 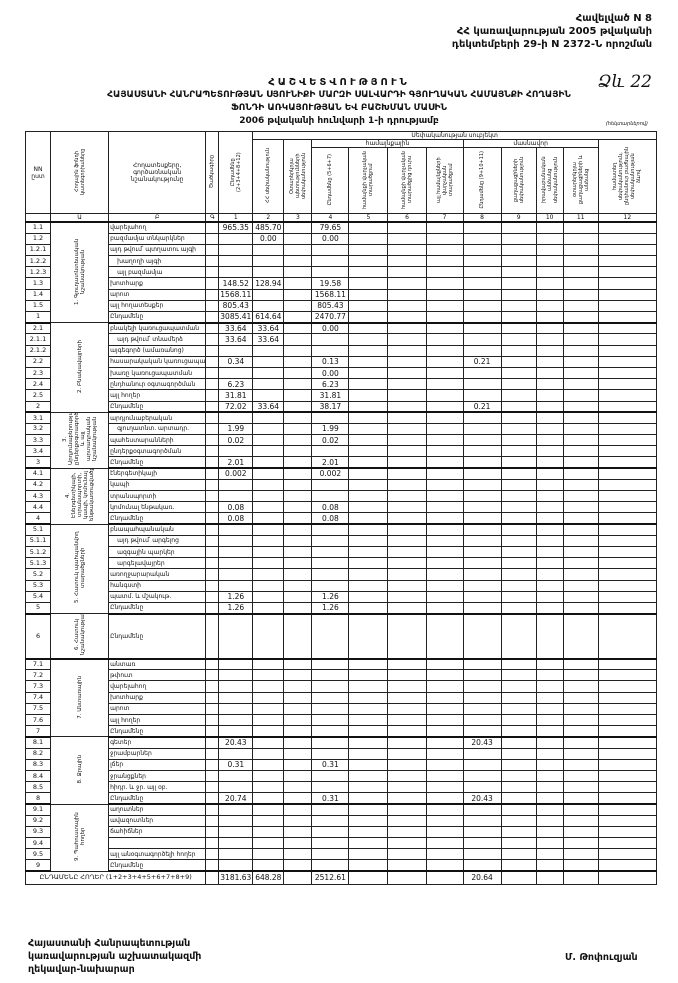 I want to click on row-number: 8.5, so click(x=38, y=787).